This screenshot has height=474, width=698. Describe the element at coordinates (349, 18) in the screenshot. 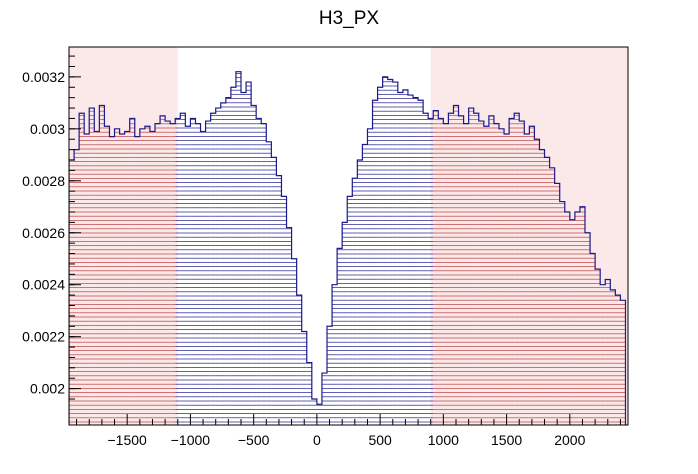

I see `chart-title: H3_PX` at that location.